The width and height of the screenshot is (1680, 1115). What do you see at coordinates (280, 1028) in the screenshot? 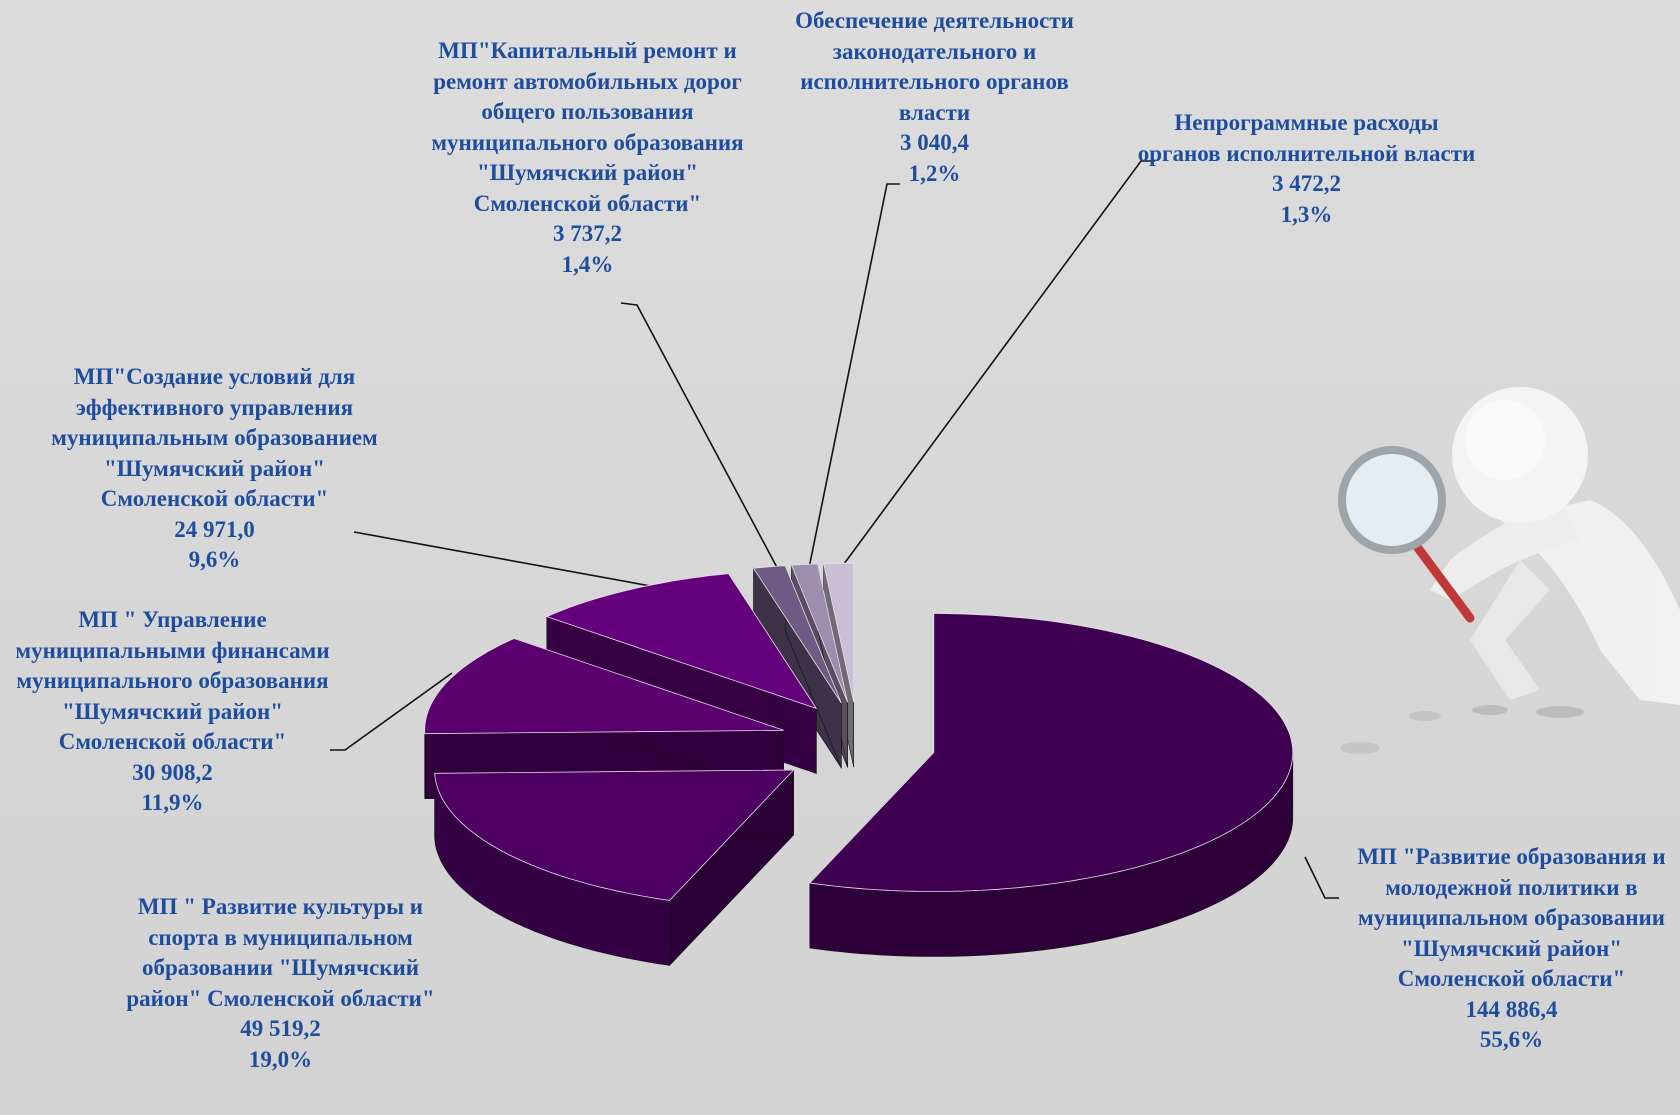
I see `label-value: 49 519,2` at bounding box center [280, 1028].